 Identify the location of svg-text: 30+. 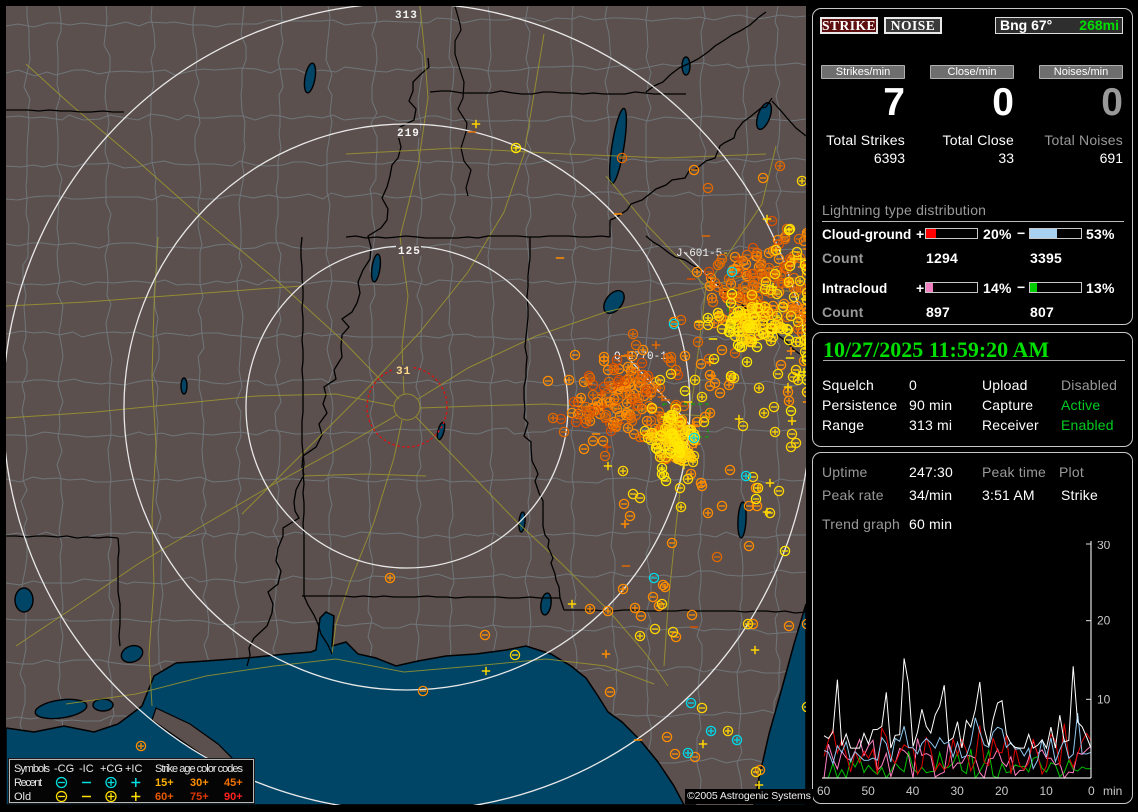
(199, 783).